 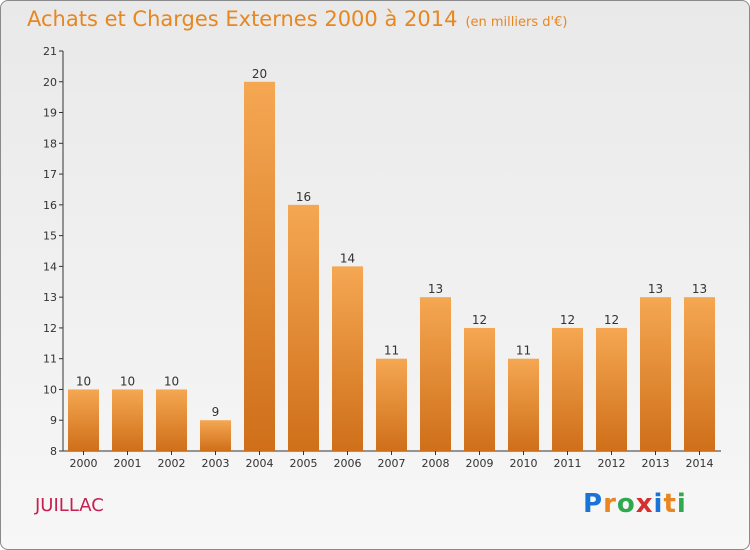 What do you see at coordinates (50, 113) in the screenshot?
I see `y-tick-label: 19` at bounding box center [50, 113].